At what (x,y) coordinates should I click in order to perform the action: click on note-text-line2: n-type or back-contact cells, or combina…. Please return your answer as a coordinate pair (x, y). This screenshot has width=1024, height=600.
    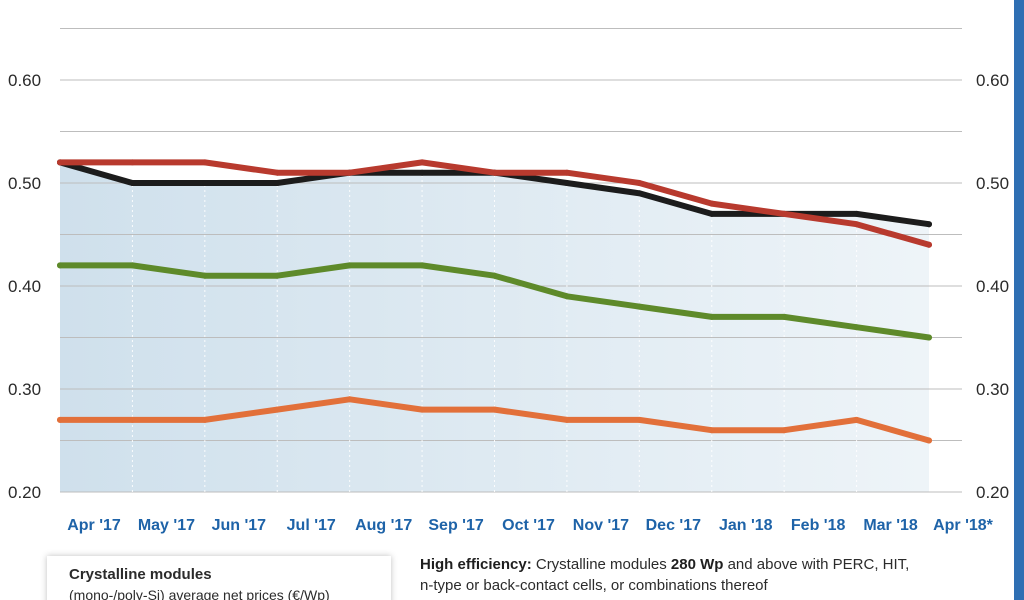
    Looking at the image, I should click on (594, 585).